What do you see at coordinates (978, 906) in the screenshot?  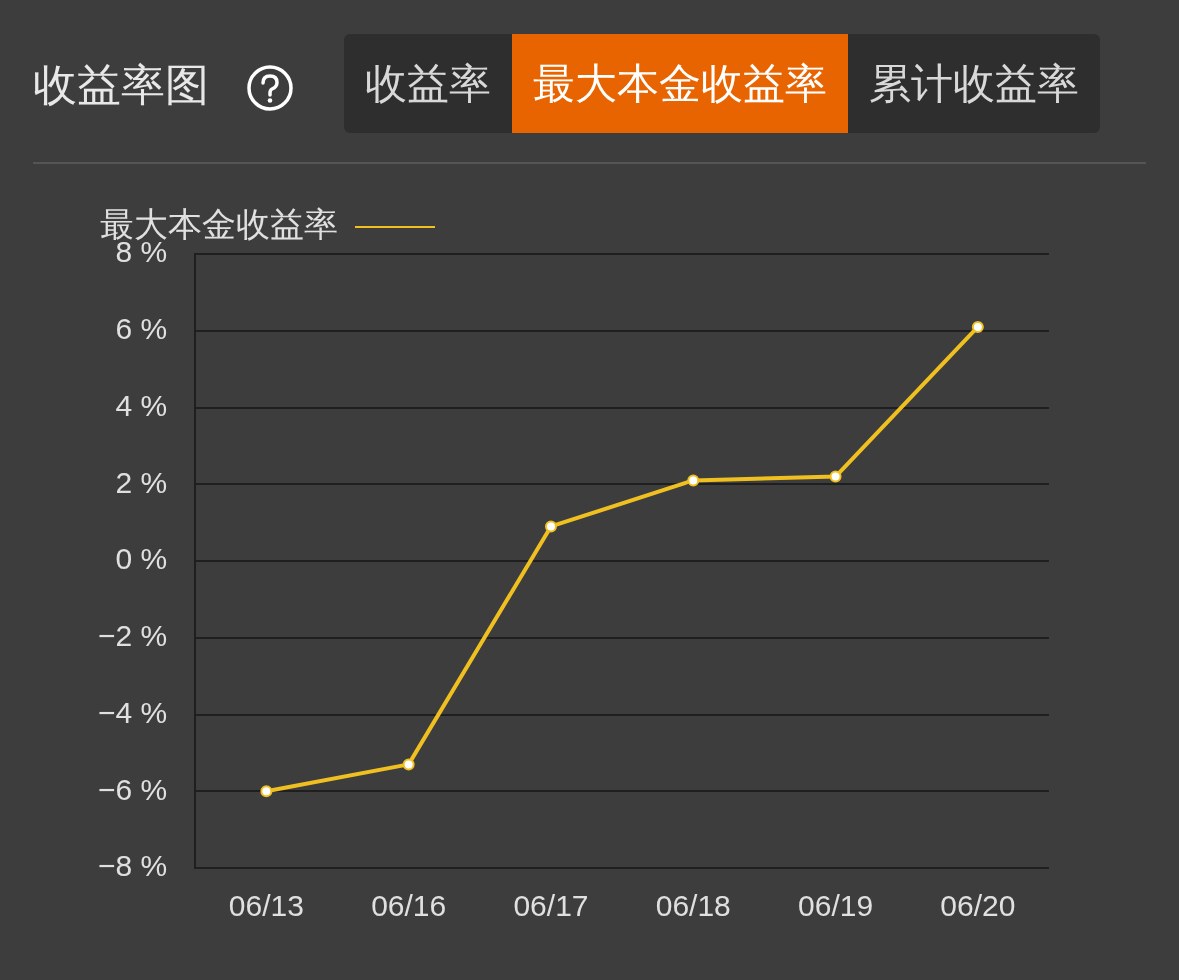 I see `x-tick-label: 06/20` at bounding box center [978, 906].